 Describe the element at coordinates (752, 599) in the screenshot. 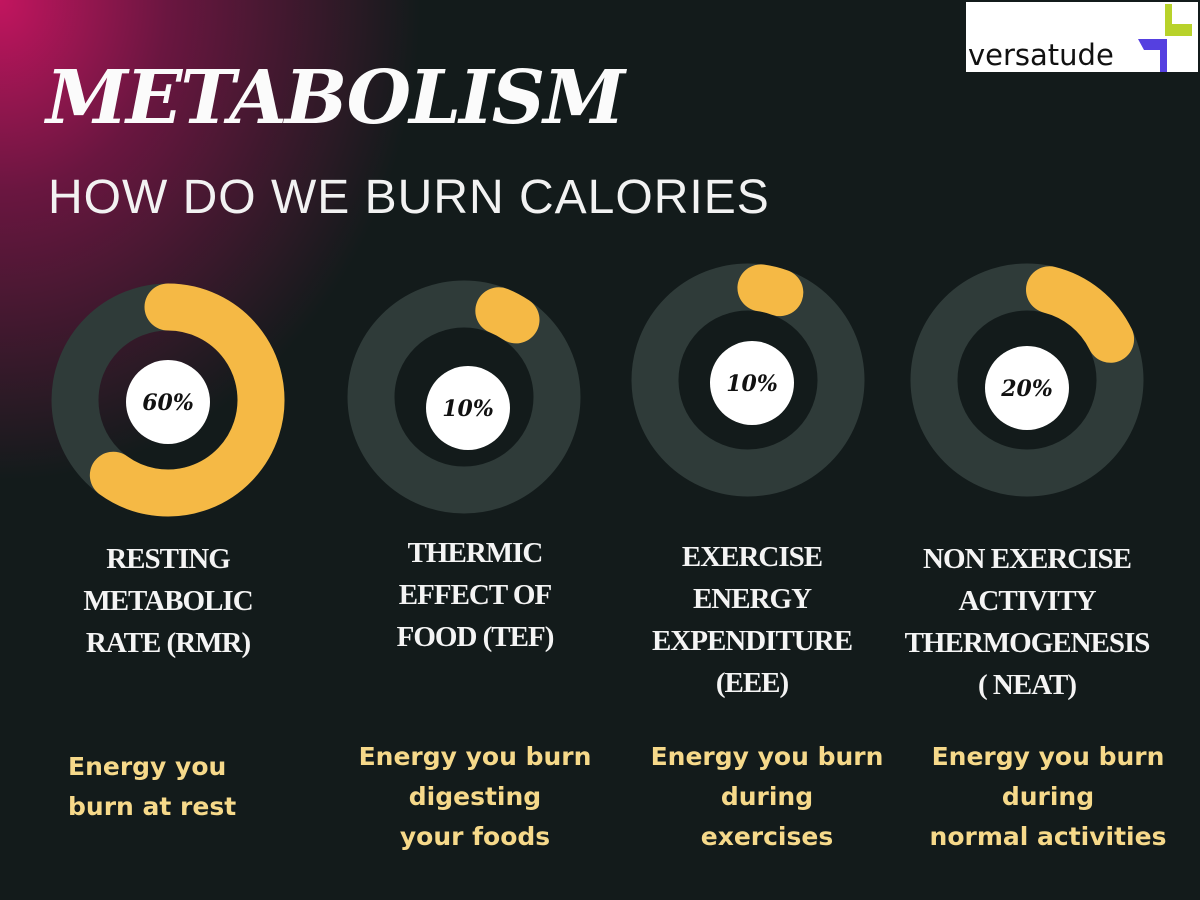

I see `category-name-line: ENERGY` at that location.